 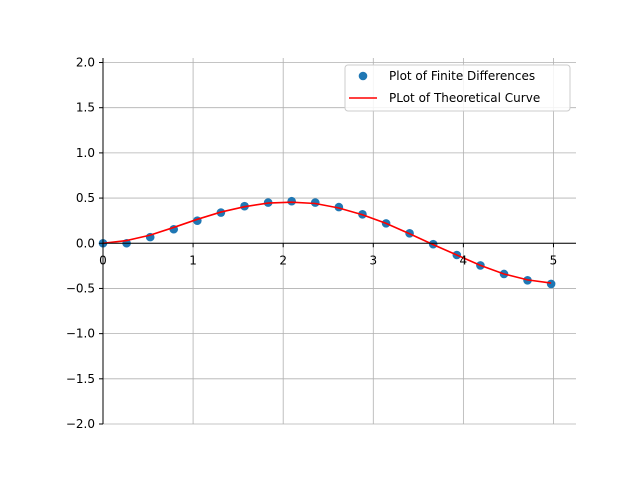 I want to click on theoretical-curve-line, so click(x=327, y=242).